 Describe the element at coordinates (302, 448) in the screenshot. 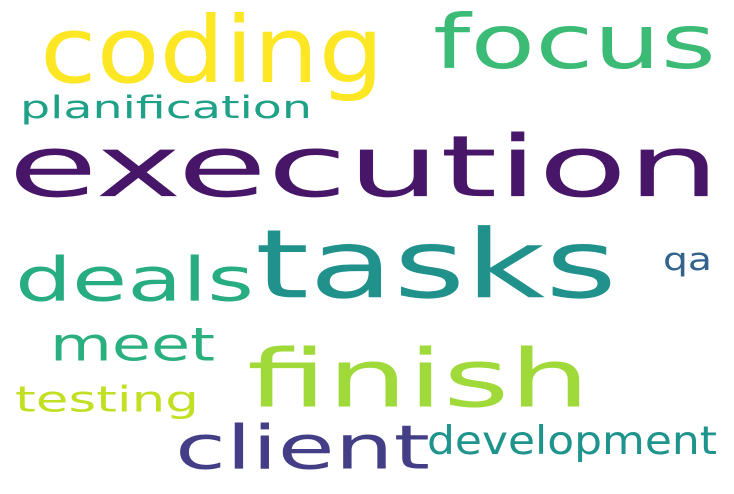

I see `word-client: client` at that location.